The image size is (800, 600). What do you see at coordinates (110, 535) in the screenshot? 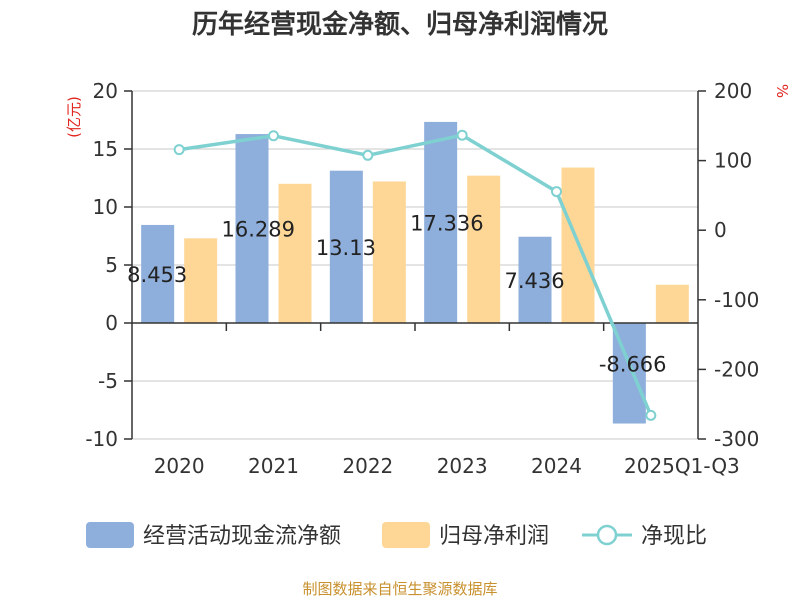
I see `legend-swatch-cash` at bounding box center [110, 535].